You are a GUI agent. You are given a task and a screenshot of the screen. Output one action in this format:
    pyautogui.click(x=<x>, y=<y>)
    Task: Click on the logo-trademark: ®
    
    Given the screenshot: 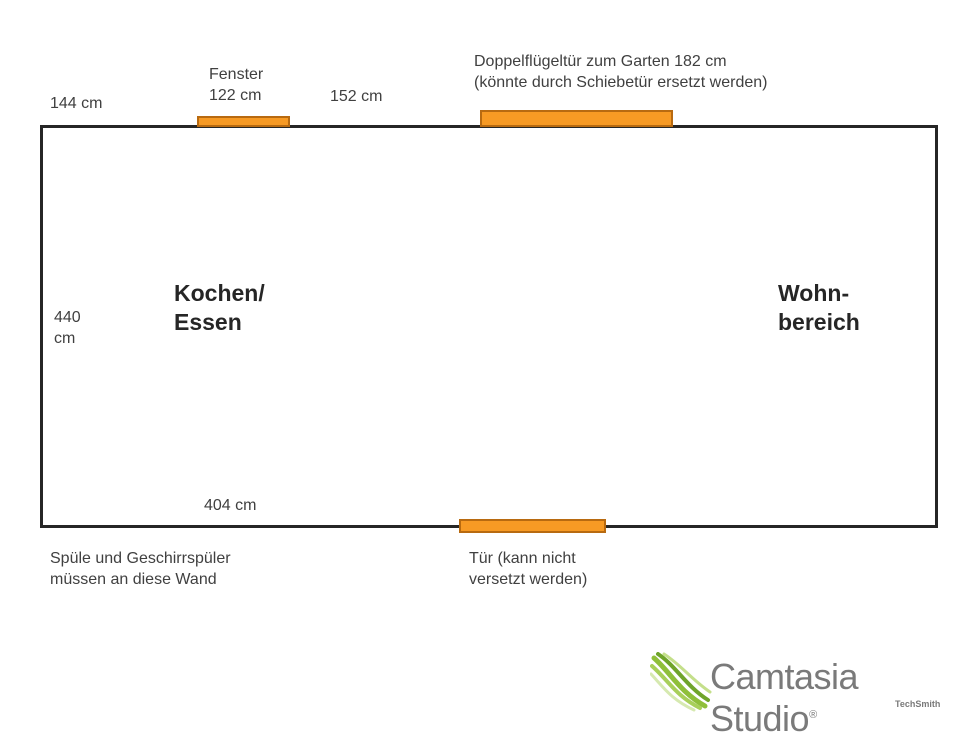 What is the action you would take?
    pyautogui.click(x=813, y=715)
    